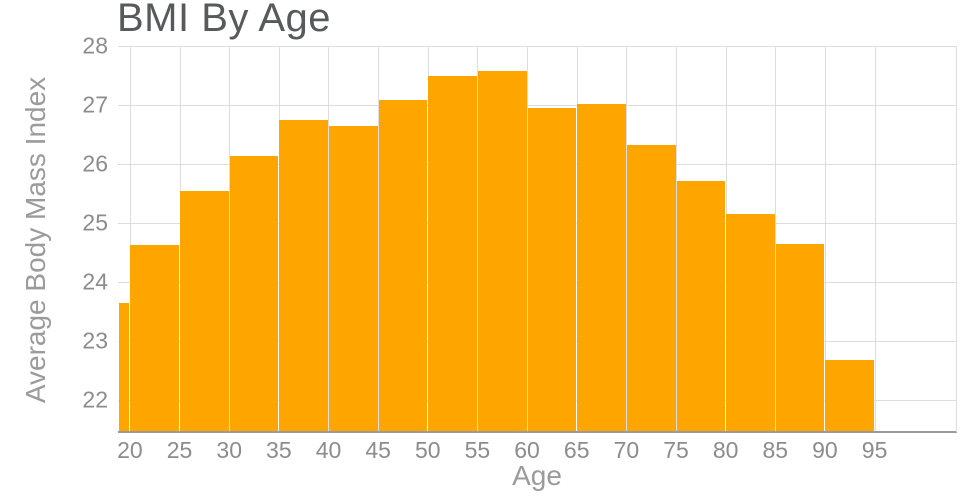 Image resolution: width=960 pixels, height=500 pixels. What do you see at coordinates (775, 450) in the screenshot?
I see `x-tick-label: 85` at bounding box center [775, 450].